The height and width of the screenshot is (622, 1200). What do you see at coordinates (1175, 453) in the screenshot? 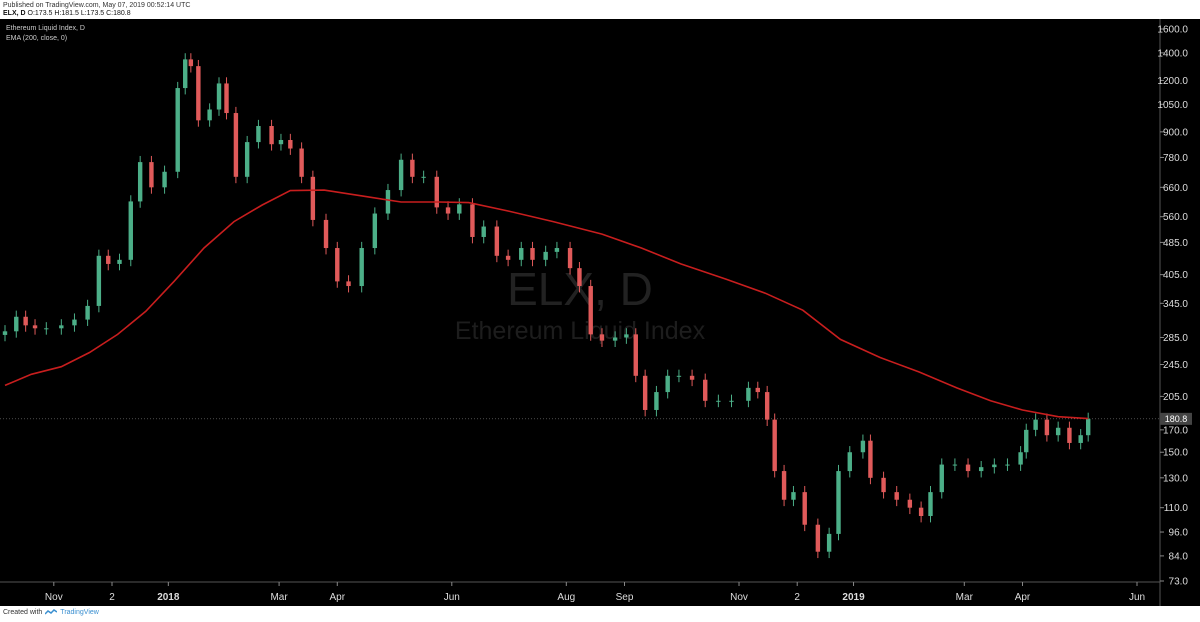
I see `price-tick-label: 150.0` at bounding box center [1175, 453].